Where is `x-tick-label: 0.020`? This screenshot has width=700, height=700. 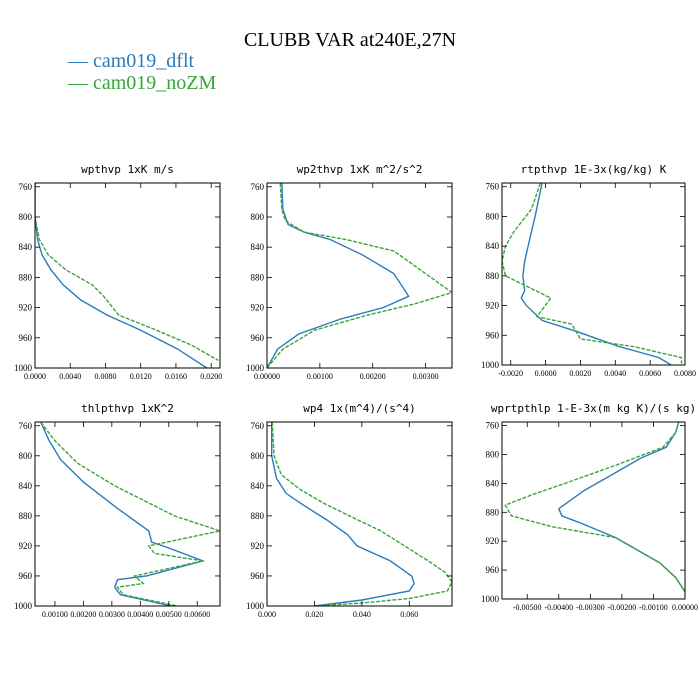
x-tick-label: 0.020 is located at coordinates (314, 614).